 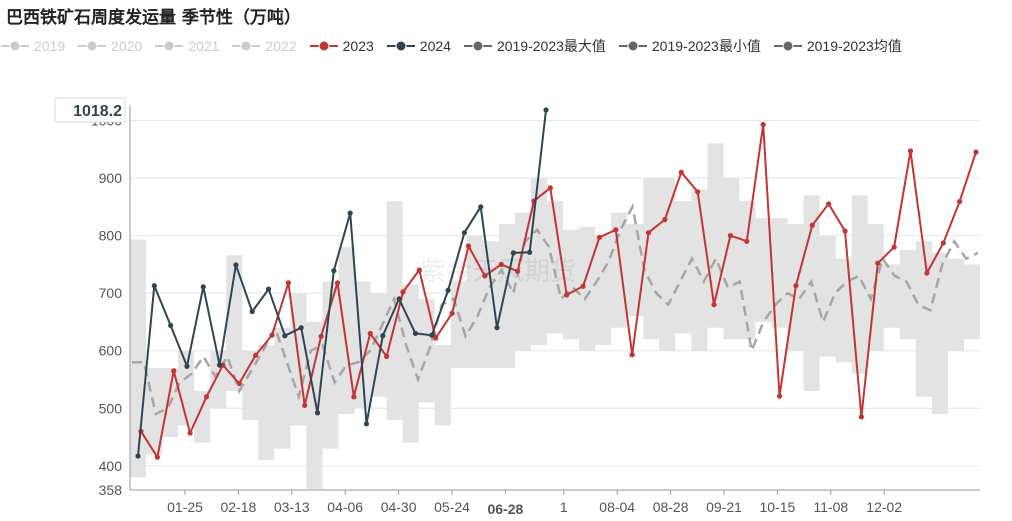 I want to click on x-tick-label: 04-30, so click(x=399, y=507).